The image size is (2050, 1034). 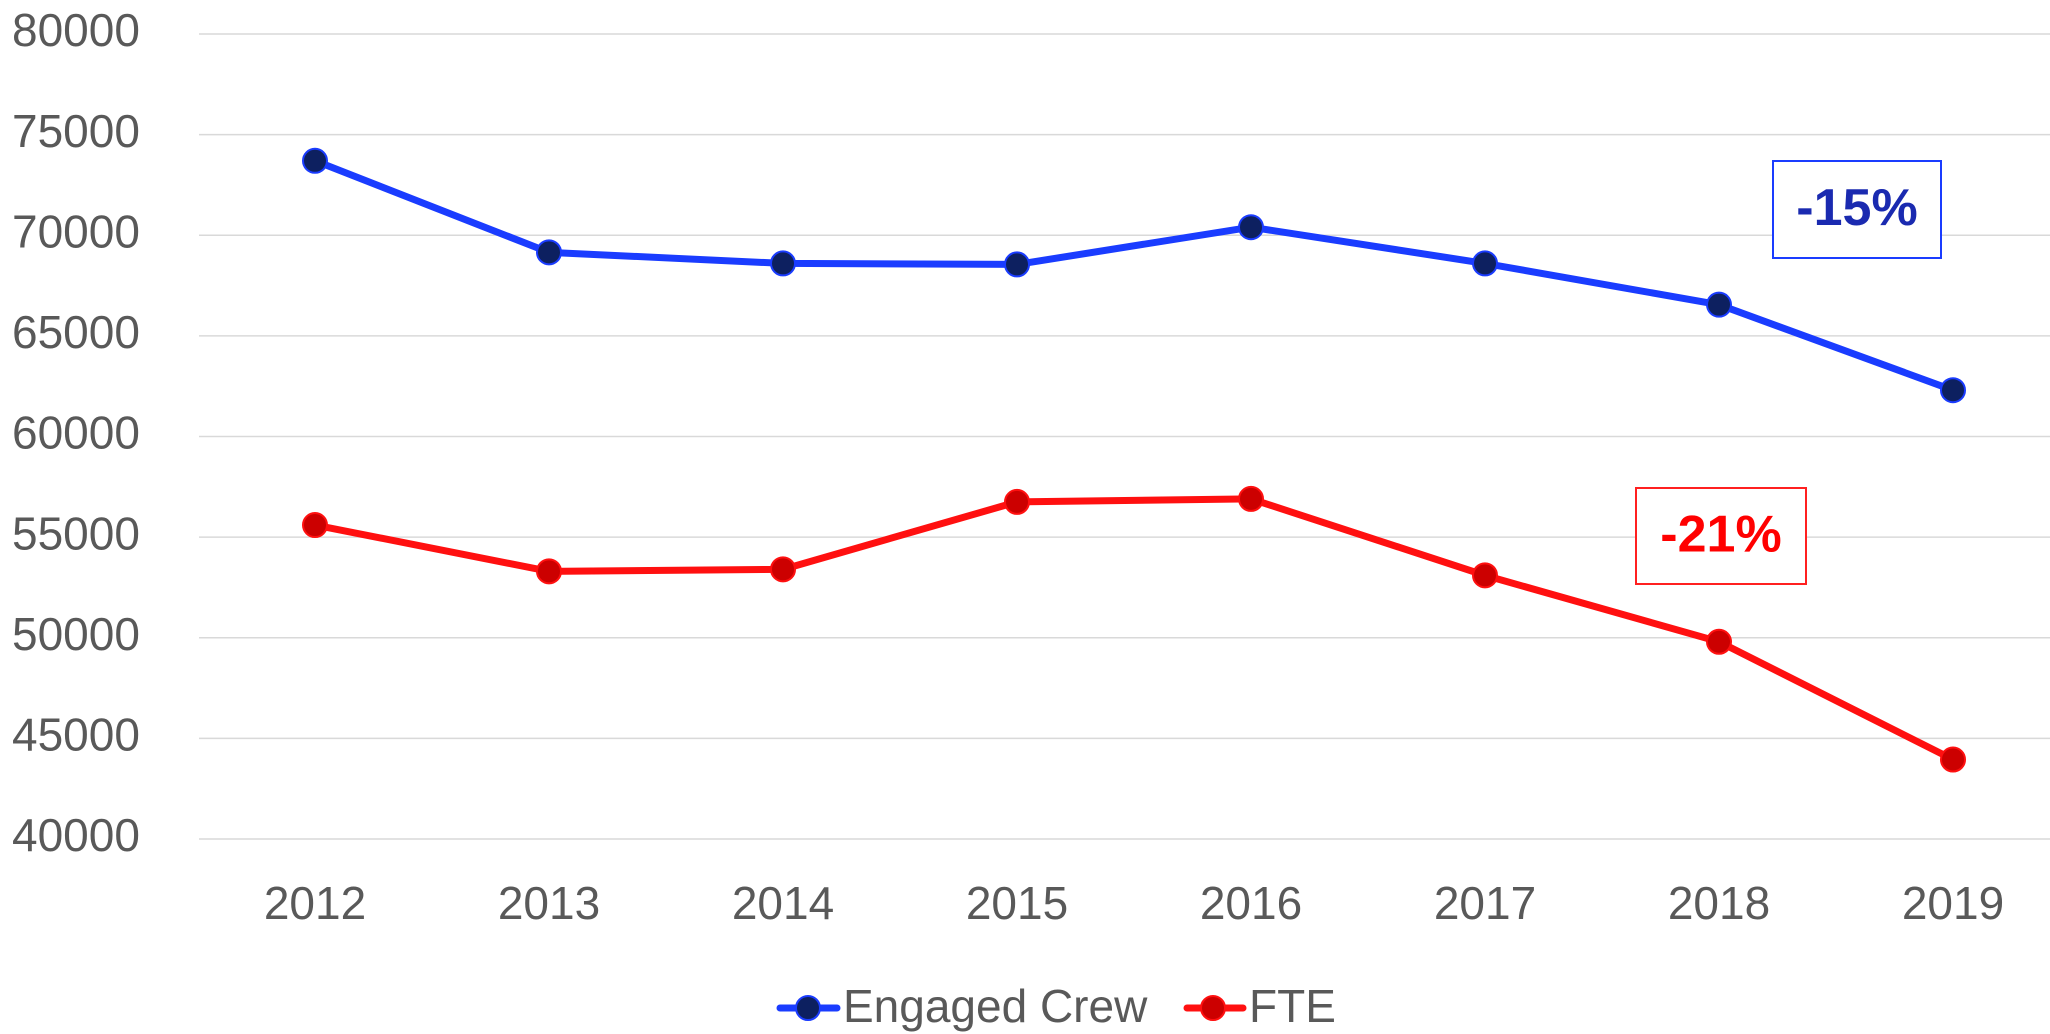 What do you see at coordinates (995, 1006) in the screenshot?
I see `legend-label: Engaged Crew` at bounding box center [995, 1006].